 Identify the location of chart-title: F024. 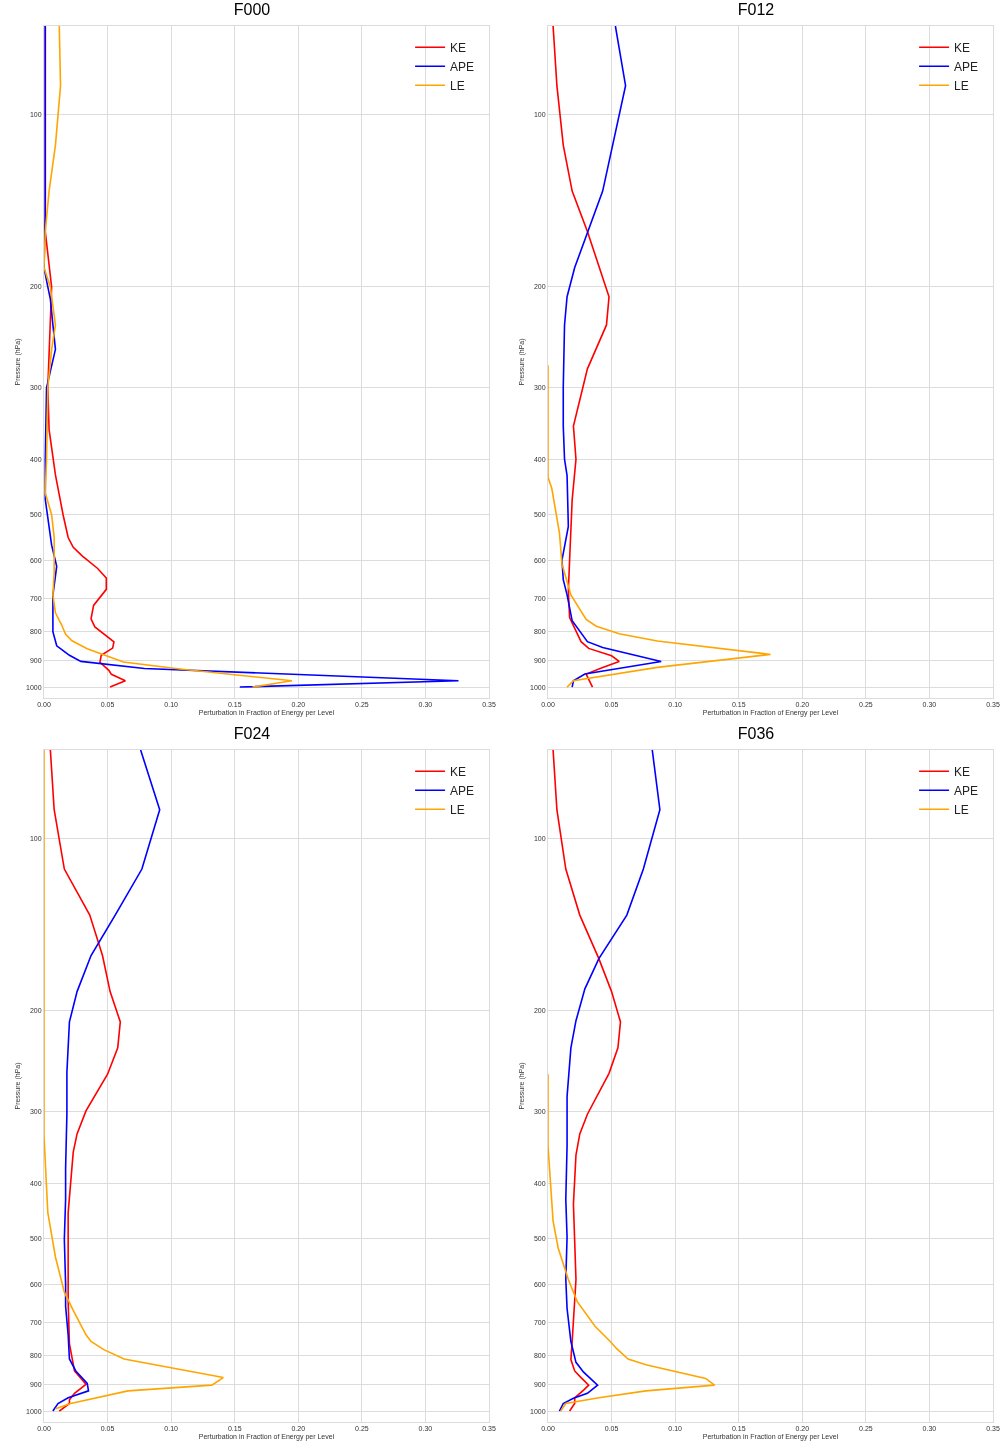
(252, 733).